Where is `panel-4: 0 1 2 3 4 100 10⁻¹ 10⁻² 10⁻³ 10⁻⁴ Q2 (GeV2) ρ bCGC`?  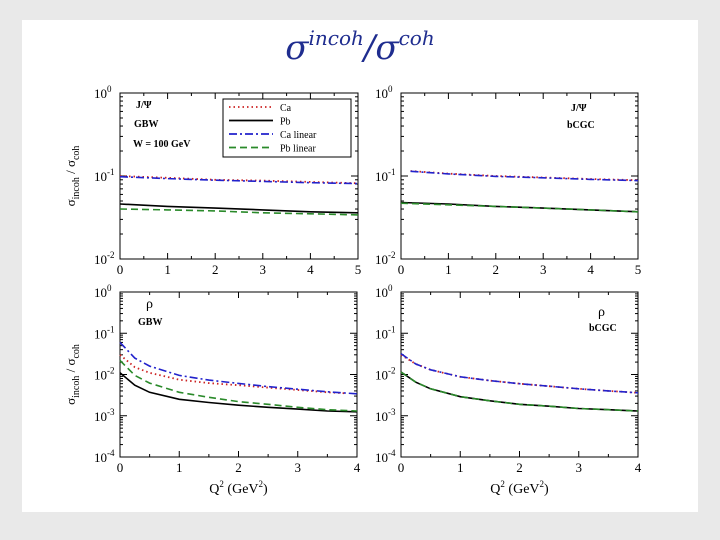
panel-4: 0 1 2 3 4 100 10⁻¹ 10⁻² 10⁻³ 10⁻⁴ Q2 (GeV2) ρ bCGC is located at coordinates (508, 390).